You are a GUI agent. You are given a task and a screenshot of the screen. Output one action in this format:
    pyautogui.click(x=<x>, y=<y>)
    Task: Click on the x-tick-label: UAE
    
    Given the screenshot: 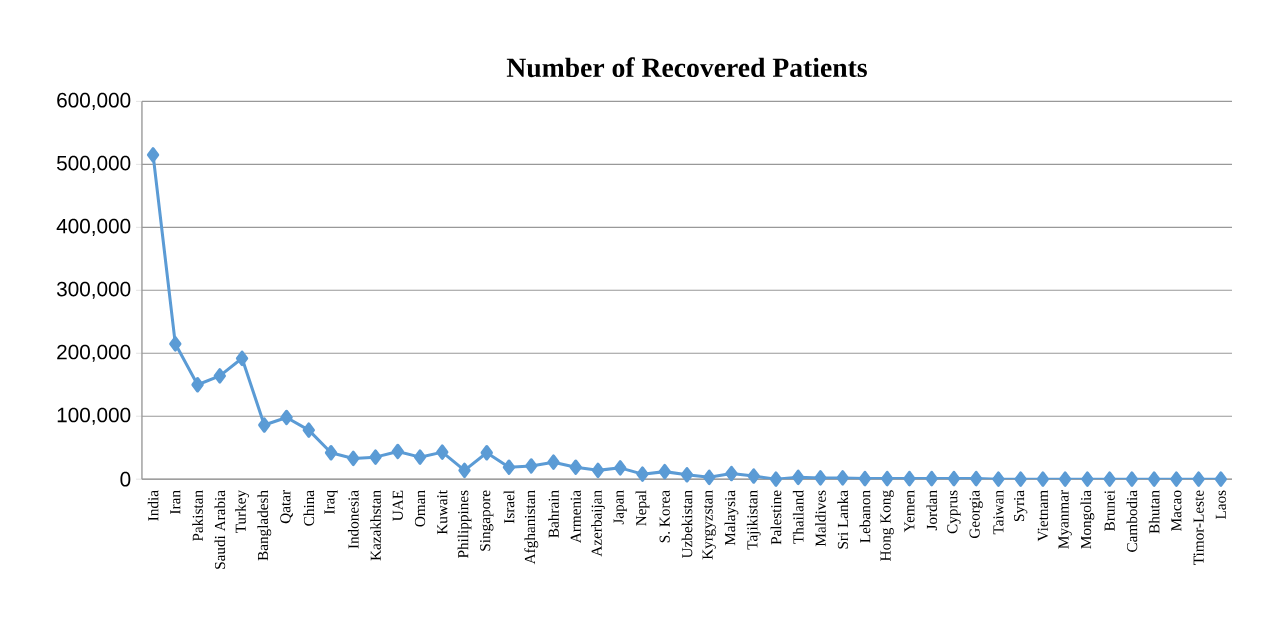 What is the action you would take?
    pyautogui.click(x=397, y=505)
    